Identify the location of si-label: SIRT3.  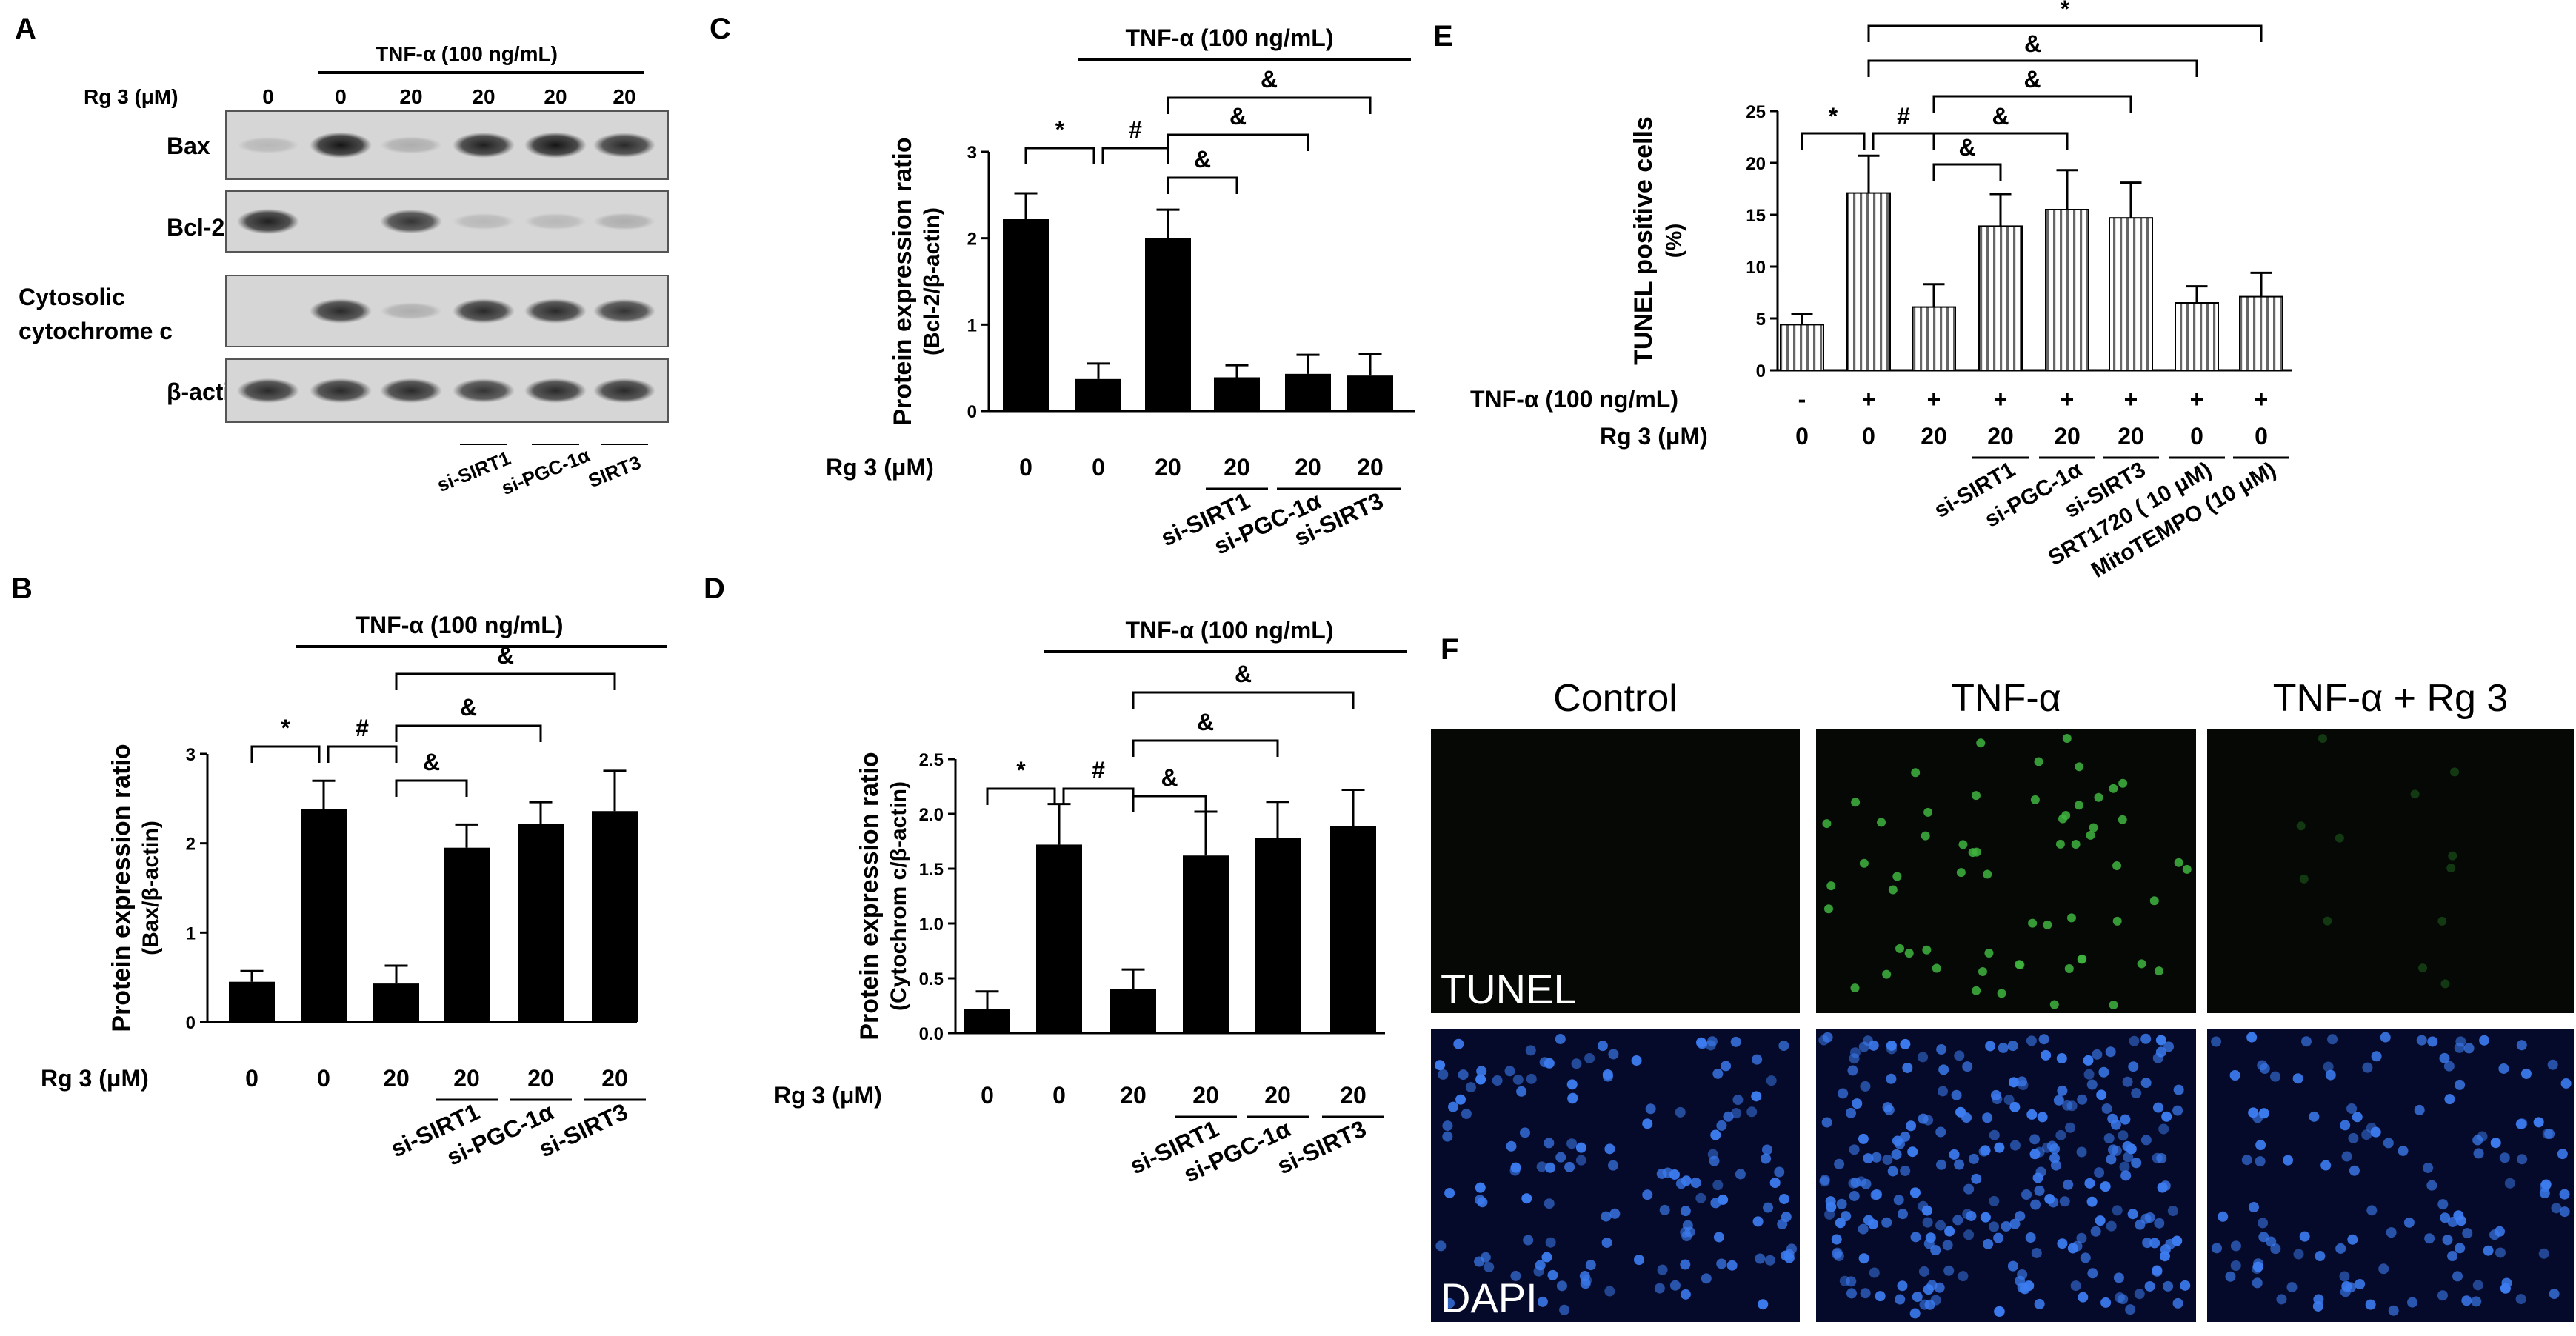
(614, 471).